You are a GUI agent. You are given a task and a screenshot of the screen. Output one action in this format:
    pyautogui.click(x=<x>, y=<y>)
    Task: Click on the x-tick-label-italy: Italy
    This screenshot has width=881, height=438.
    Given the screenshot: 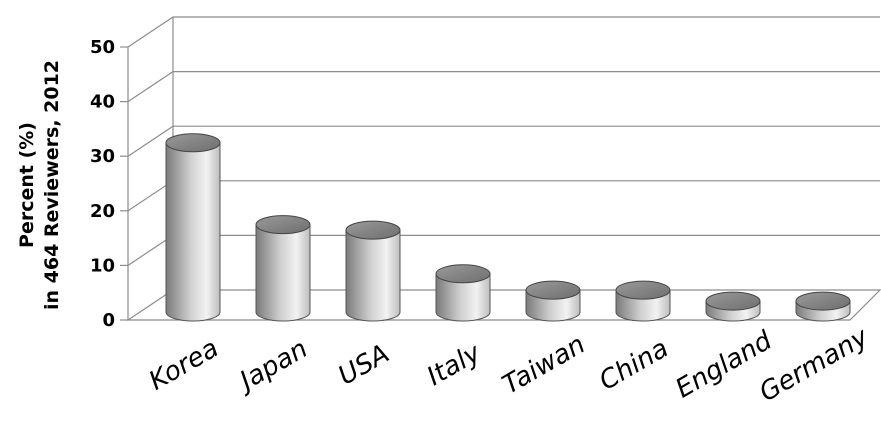 What is the action you would take?
    pyautogui.click(x=454, y=365)
    